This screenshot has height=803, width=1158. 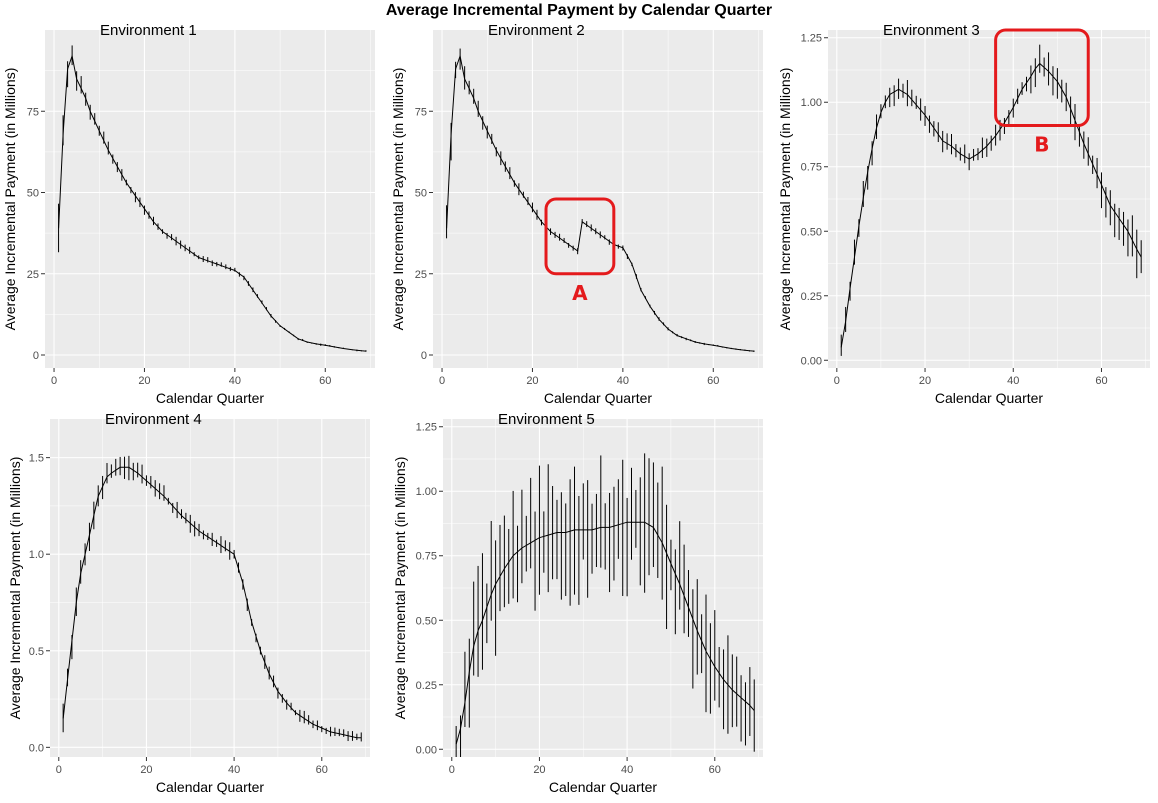 I want to click on y-tick-label: 1.0, so click(x=36, y=555).